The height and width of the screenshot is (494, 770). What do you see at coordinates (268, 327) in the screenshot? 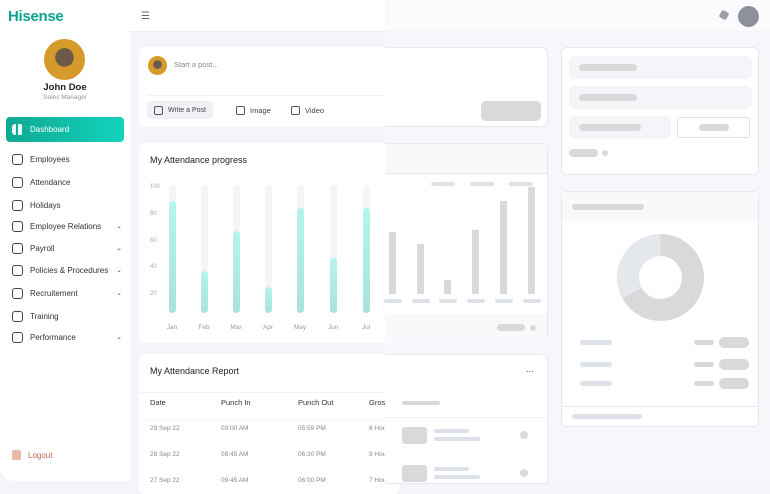
I see `x-tick-label: Apr` at bounding box center [268, 327].